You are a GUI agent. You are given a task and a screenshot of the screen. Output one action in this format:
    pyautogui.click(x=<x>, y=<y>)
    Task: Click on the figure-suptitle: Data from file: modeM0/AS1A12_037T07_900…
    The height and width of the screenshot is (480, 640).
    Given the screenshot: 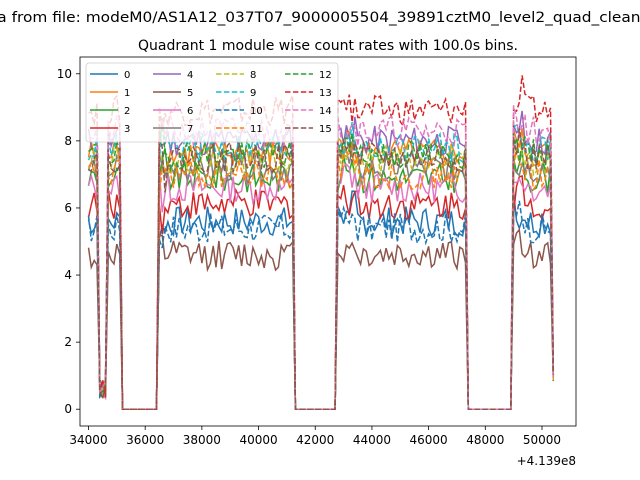 What is the action you would take?
    pyautogui.click(x=320, y=18)
    